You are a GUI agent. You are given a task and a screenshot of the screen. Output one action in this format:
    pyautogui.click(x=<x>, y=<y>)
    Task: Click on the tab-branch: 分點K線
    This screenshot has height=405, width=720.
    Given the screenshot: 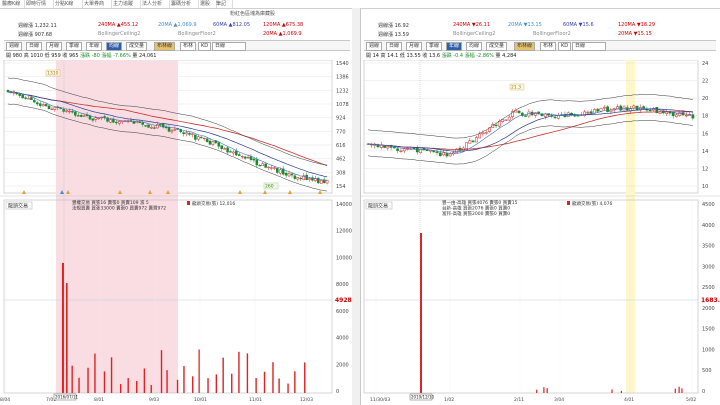 What is the action you would take?
    pyautogui.click(x=68, y=4)
    